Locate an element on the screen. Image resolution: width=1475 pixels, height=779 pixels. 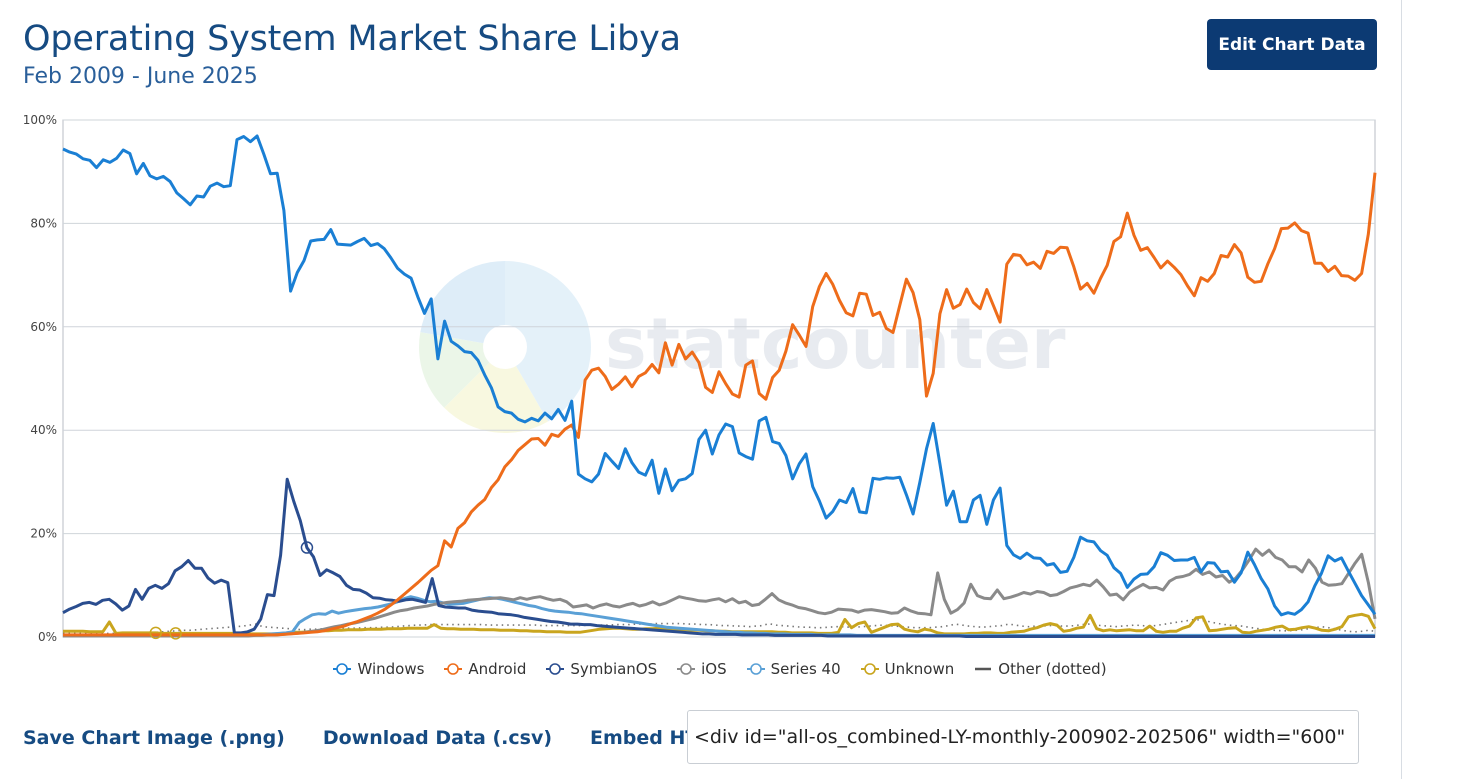
legend-item: iOS is located at coordinates (702, 669).